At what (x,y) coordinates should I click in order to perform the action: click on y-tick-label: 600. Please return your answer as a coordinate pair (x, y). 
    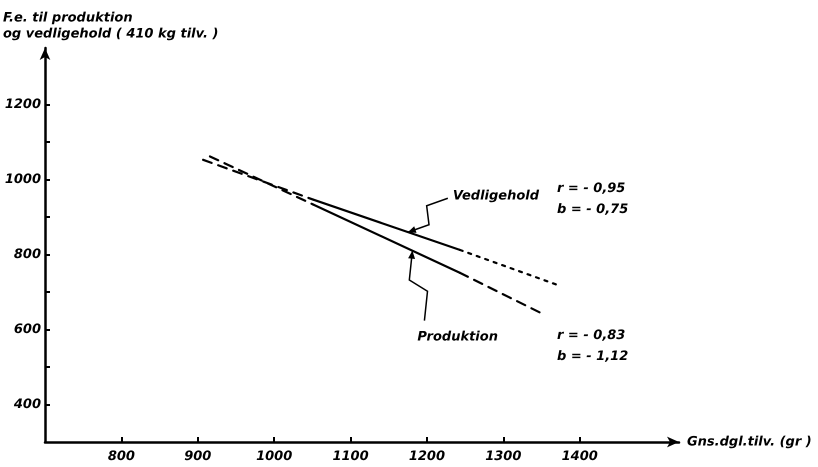
    Looking at the image, I should click on (27, 329).